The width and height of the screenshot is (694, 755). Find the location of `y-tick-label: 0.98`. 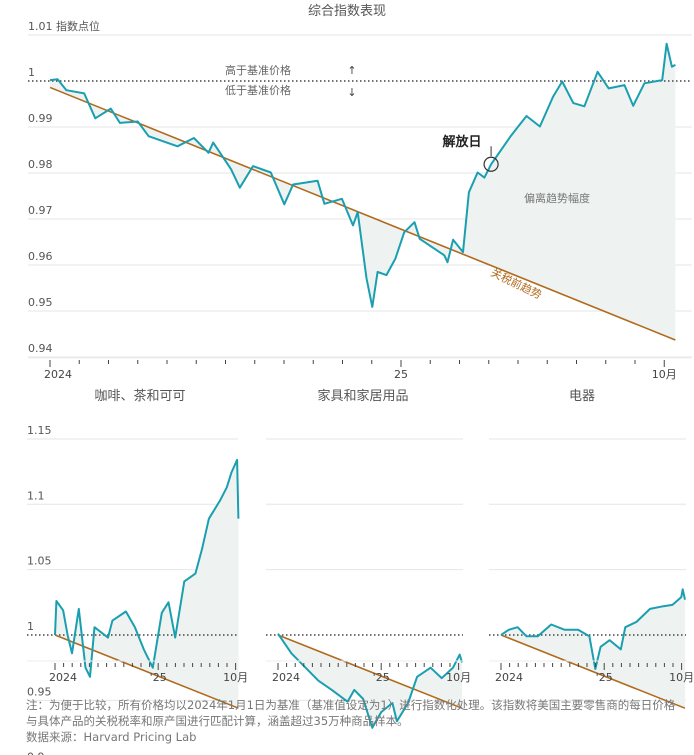

y-tick-label: 0.98 is located at coordinates (40, 164).